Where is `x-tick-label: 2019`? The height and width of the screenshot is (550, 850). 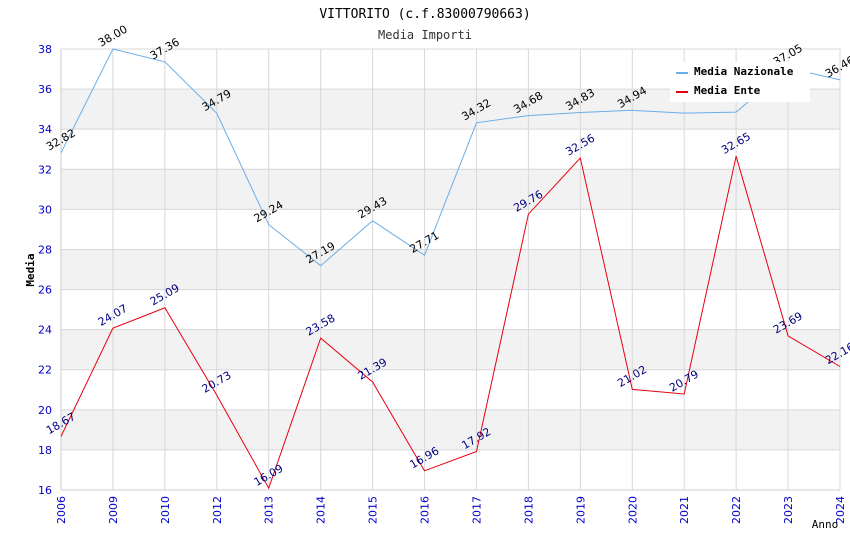
x-tick-label: 2019 is located at coordinates (580, 510).